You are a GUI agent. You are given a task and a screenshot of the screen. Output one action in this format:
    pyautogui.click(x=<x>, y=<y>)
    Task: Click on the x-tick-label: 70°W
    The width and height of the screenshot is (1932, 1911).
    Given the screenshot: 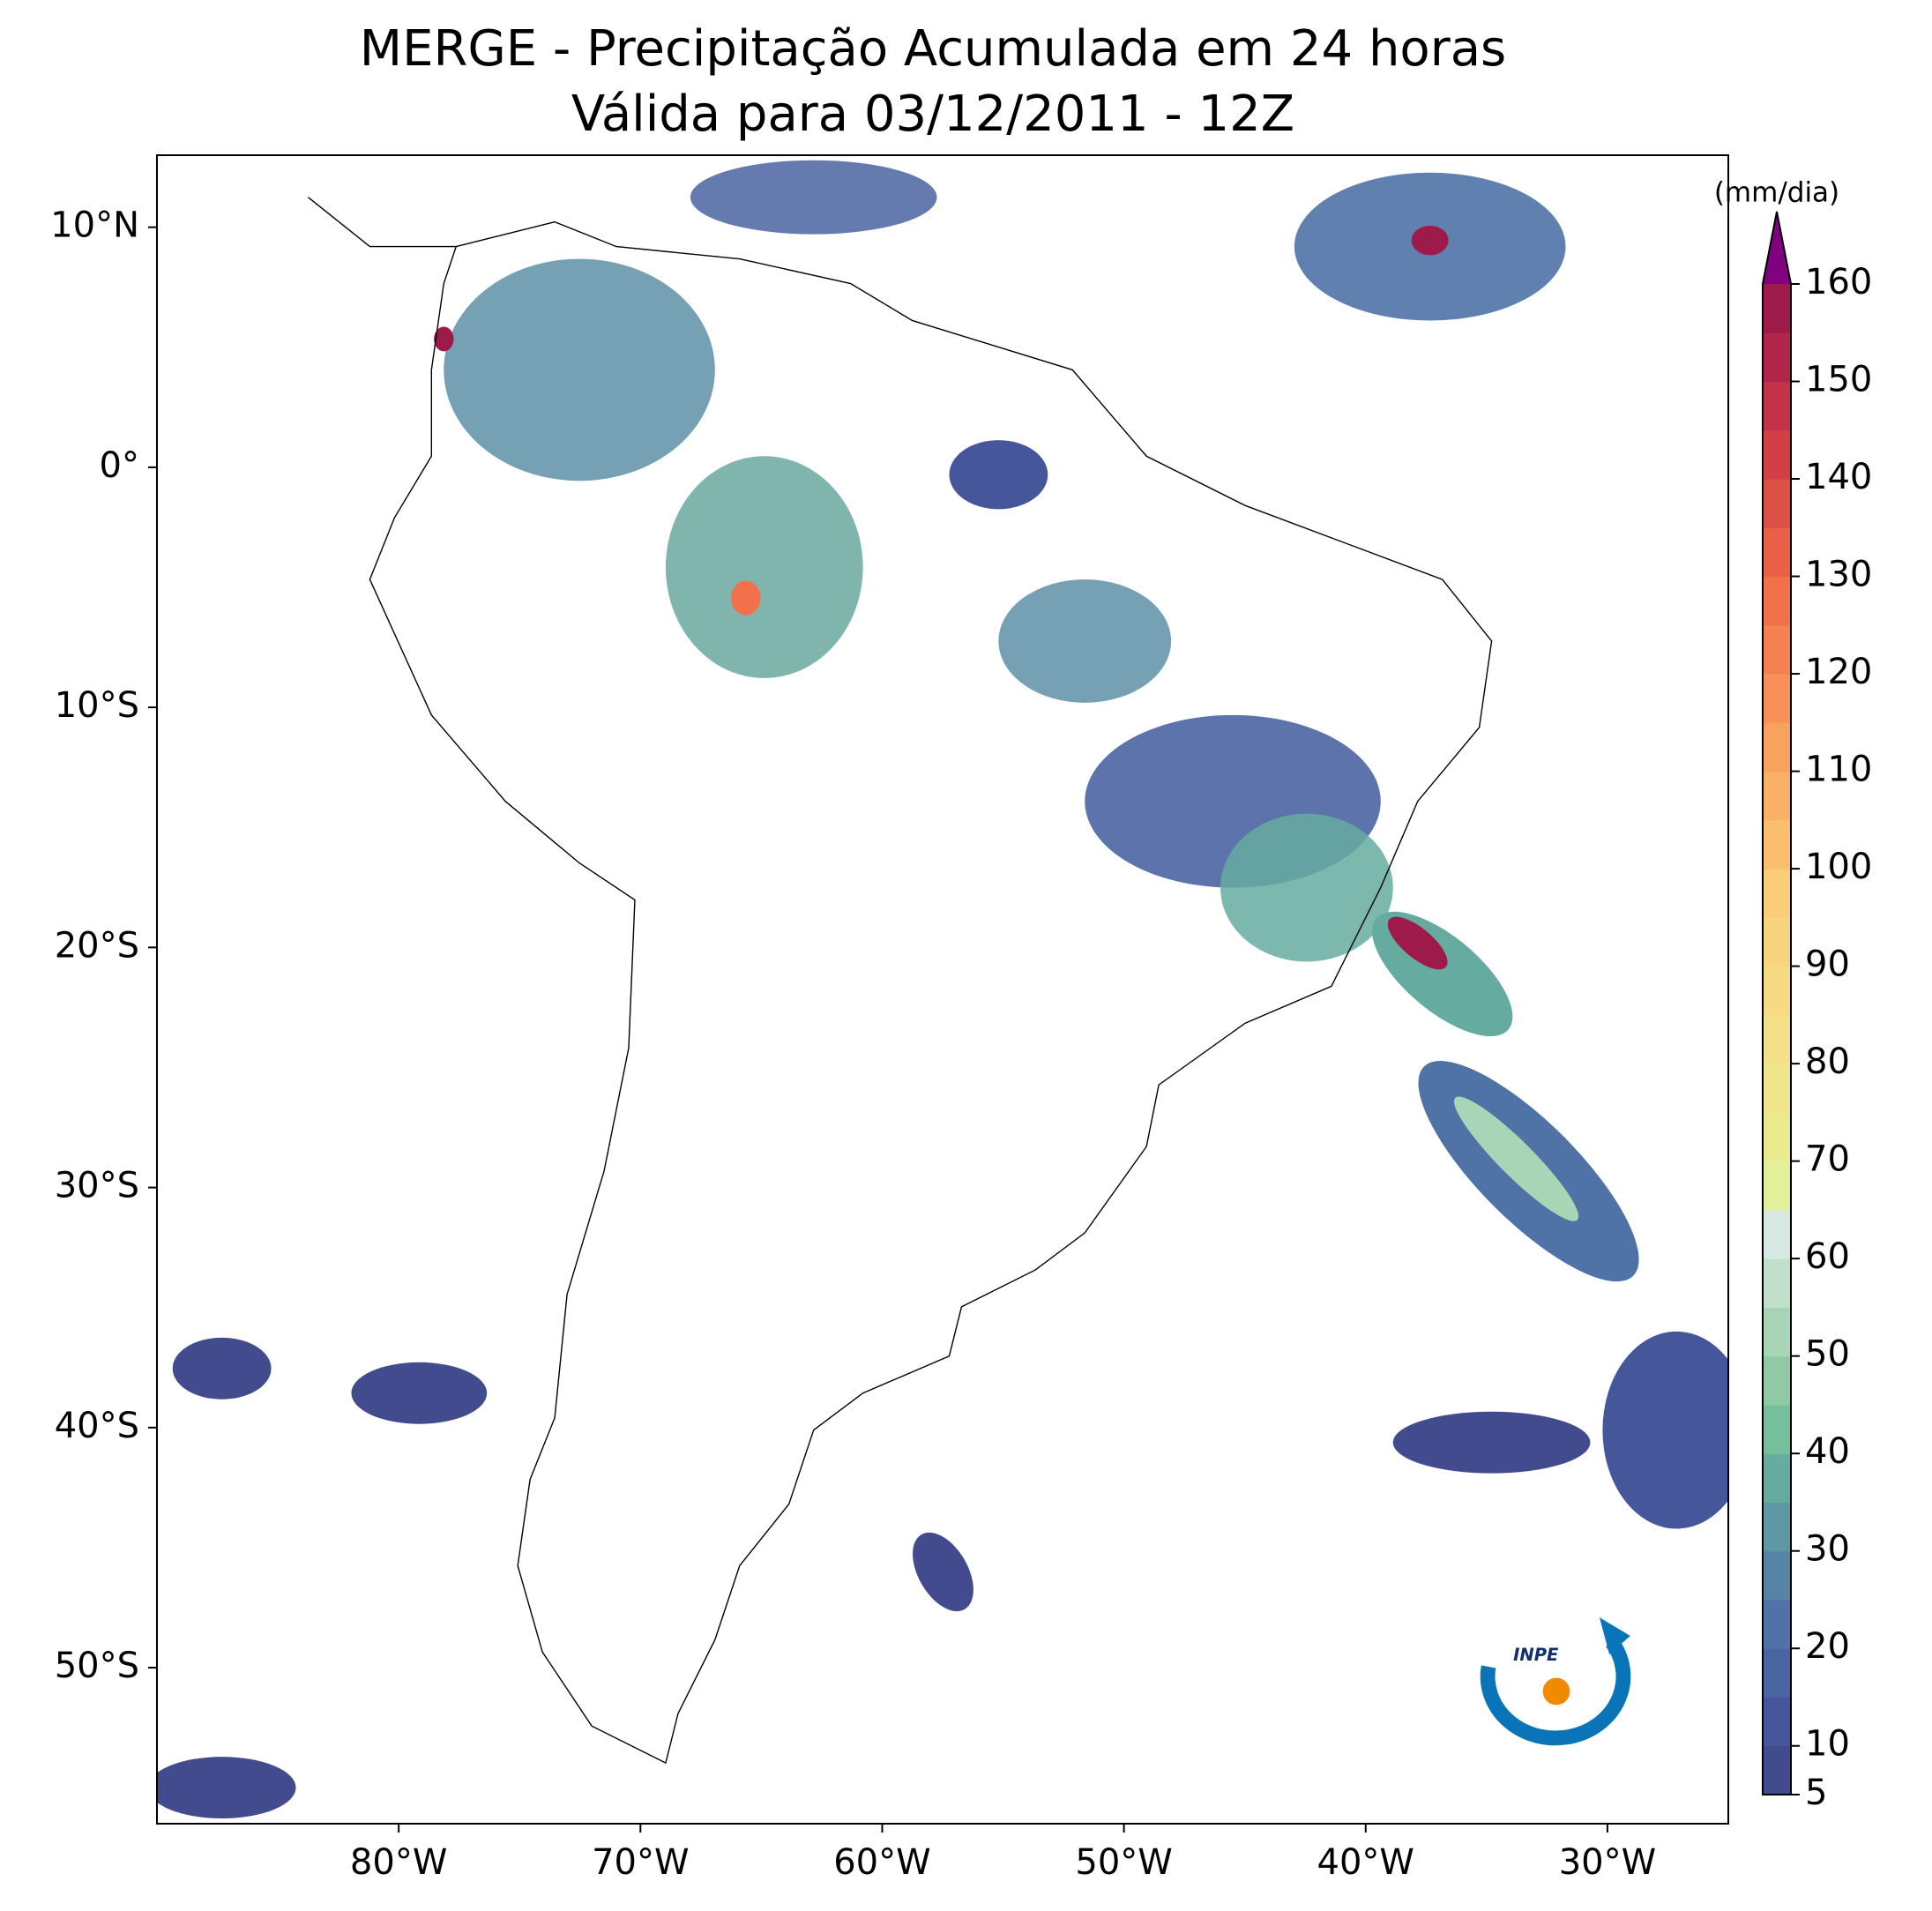 What is the action you would take?
    pyautogui.click(x=640, y=1863)
    